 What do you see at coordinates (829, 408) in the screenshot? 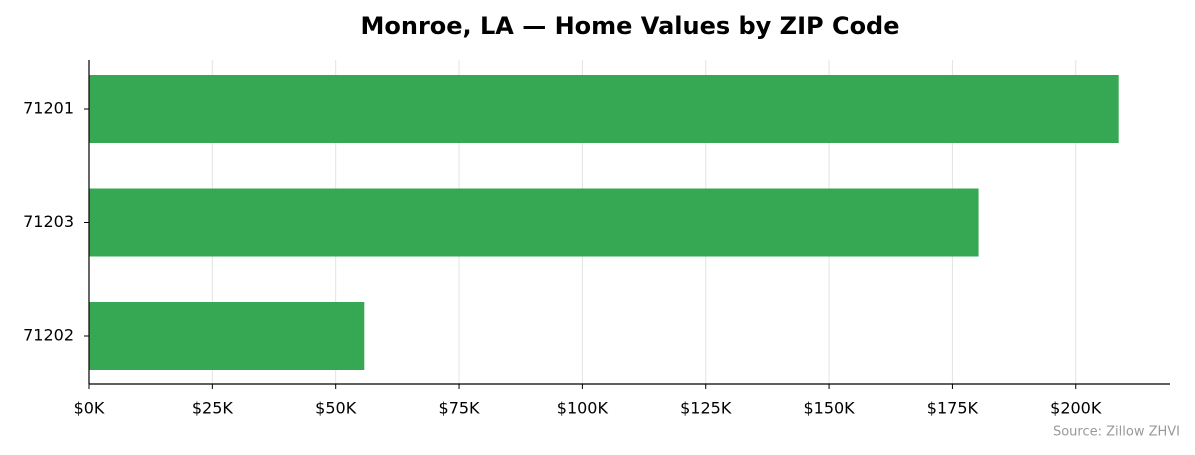
I see `x-tick-label: $150K` at bounding box center [829, 408].